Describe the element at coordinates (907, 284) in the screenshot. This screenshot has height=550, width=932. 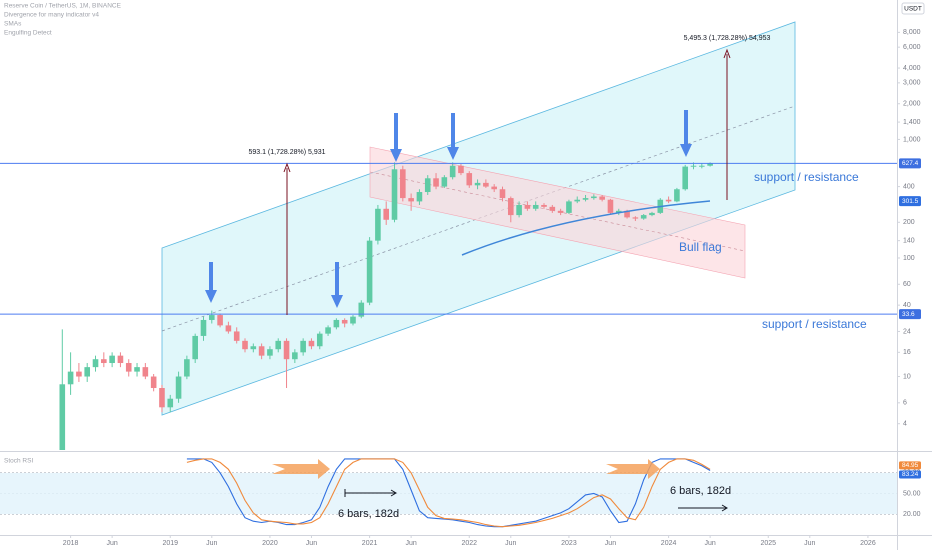
I see `y-tick-label: 60` at that location.